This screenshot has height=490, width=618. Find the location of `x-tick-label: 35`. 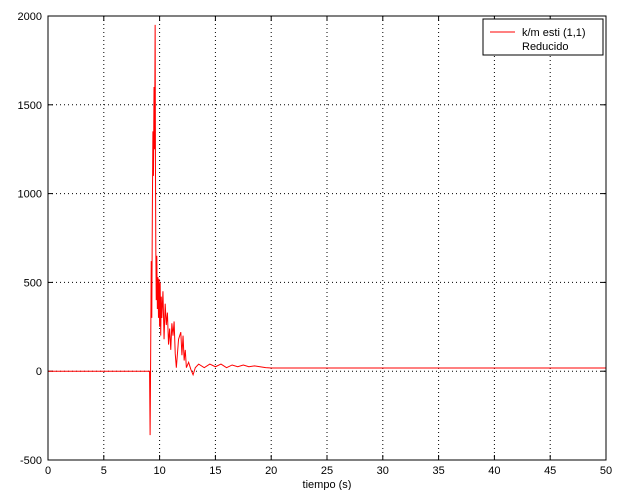

x-tick-label: 35 is located at coordinates (438, 471).